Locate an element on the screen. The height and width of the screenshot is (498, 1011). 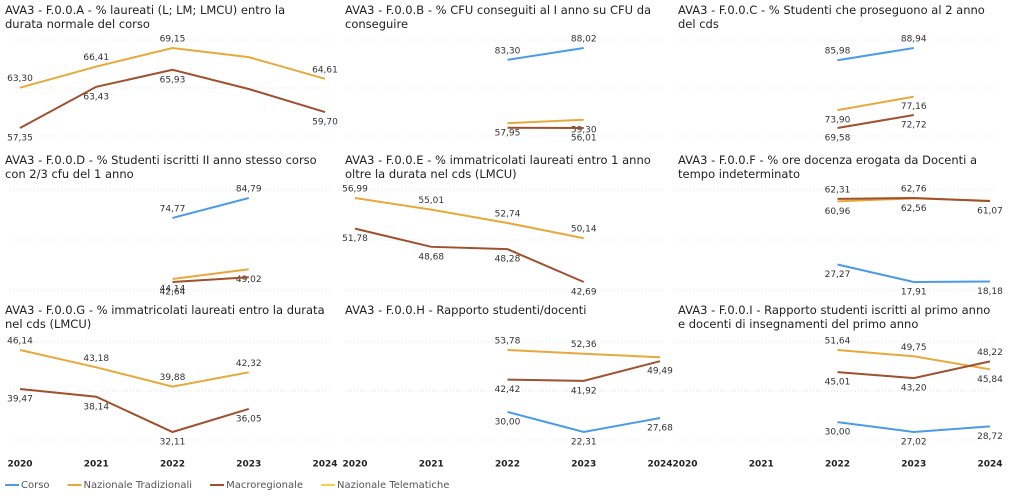
value-label: 74,77 is located at coordinates (173, 209).